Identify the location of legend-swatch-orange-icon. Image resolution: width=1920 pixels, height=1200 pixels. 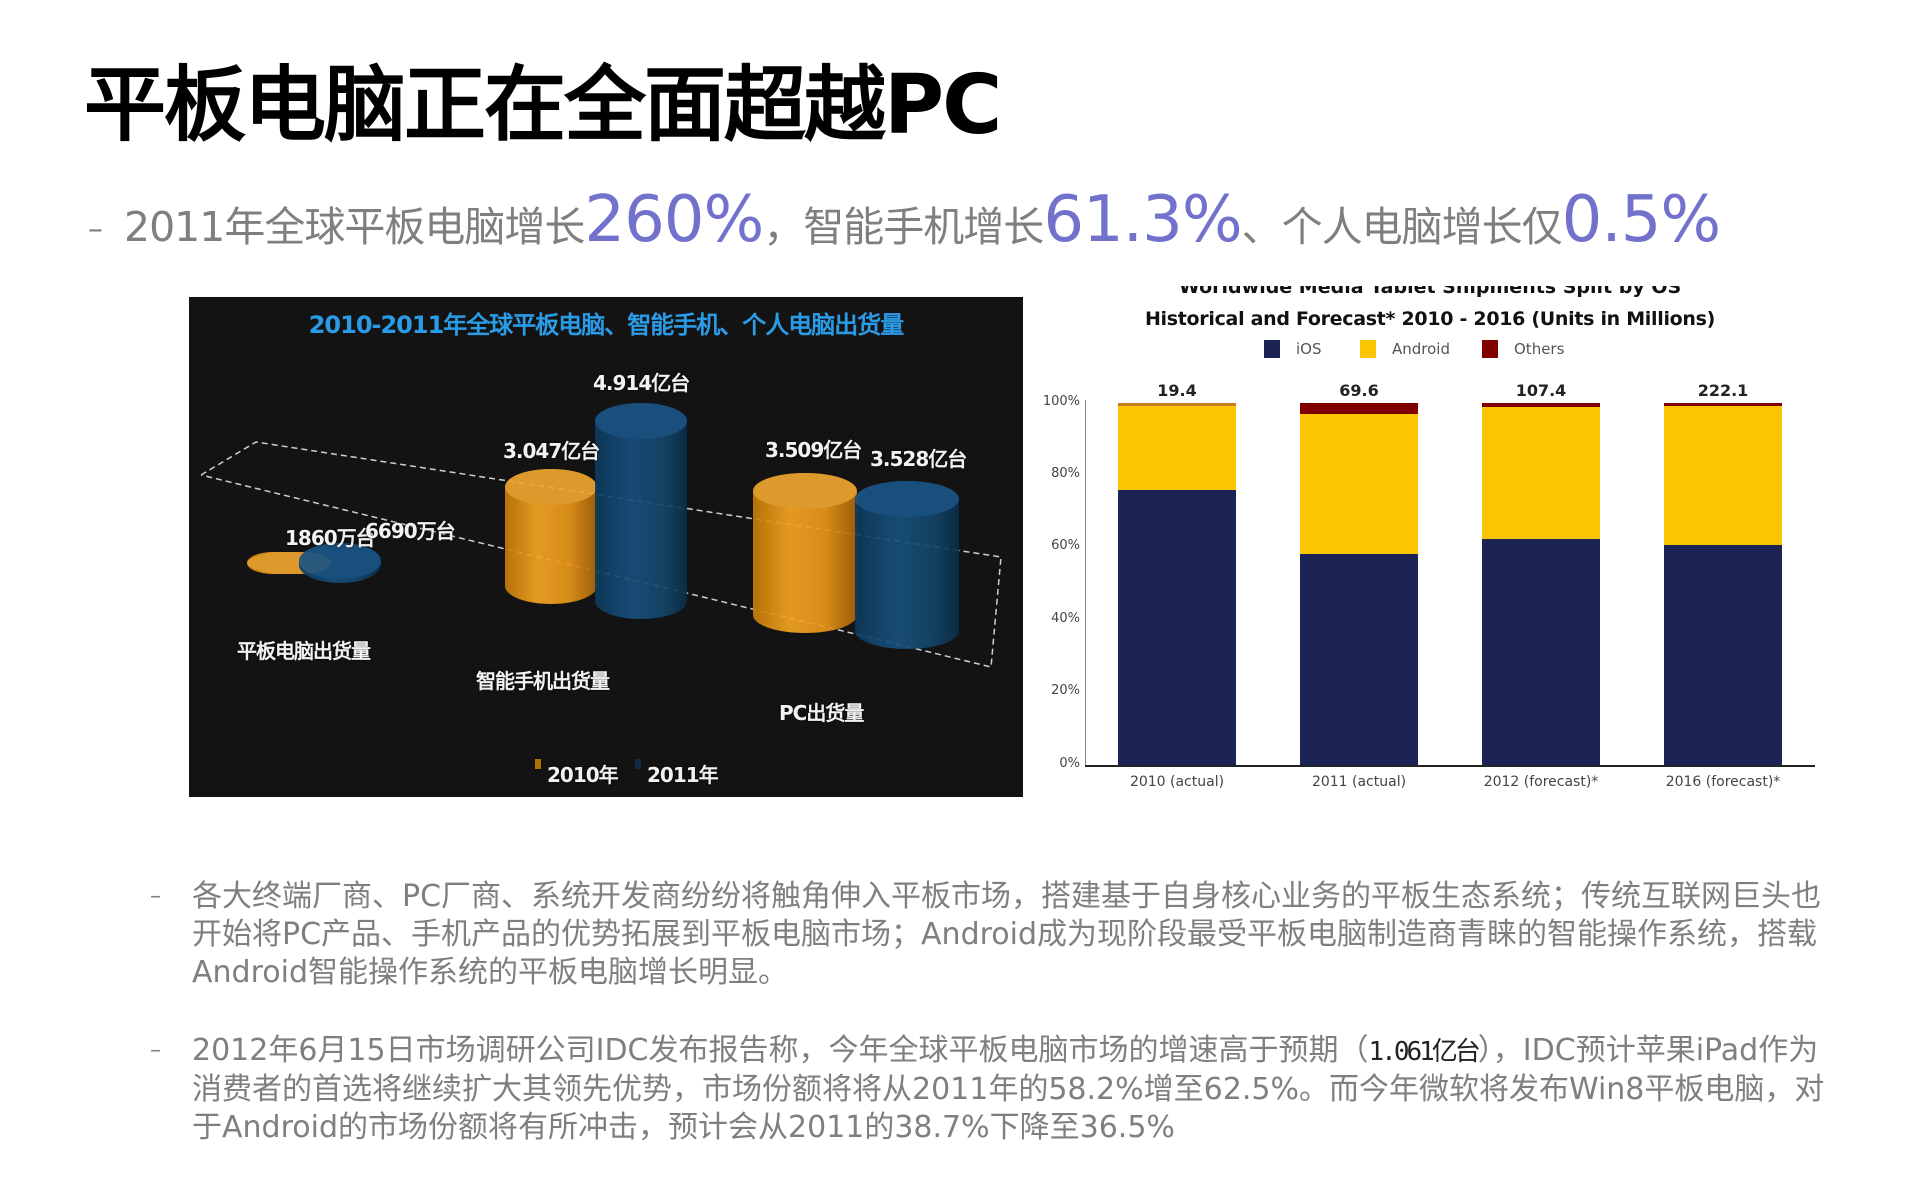
(538, 764).